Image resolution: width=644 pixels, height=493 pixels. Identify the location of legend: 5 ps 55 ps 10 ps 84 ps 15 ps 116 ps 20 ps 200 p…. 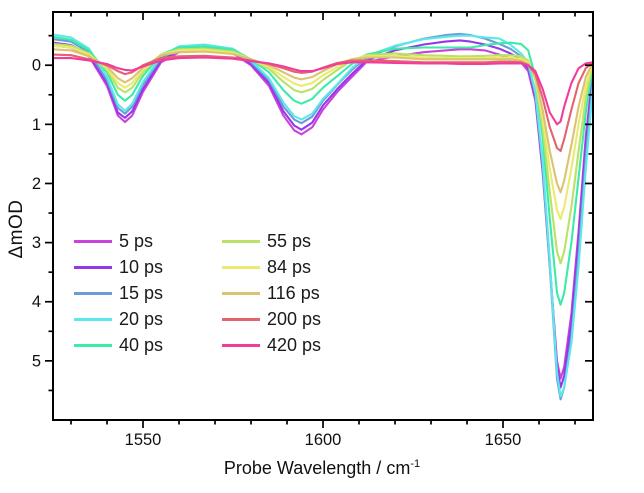
(197, 293).